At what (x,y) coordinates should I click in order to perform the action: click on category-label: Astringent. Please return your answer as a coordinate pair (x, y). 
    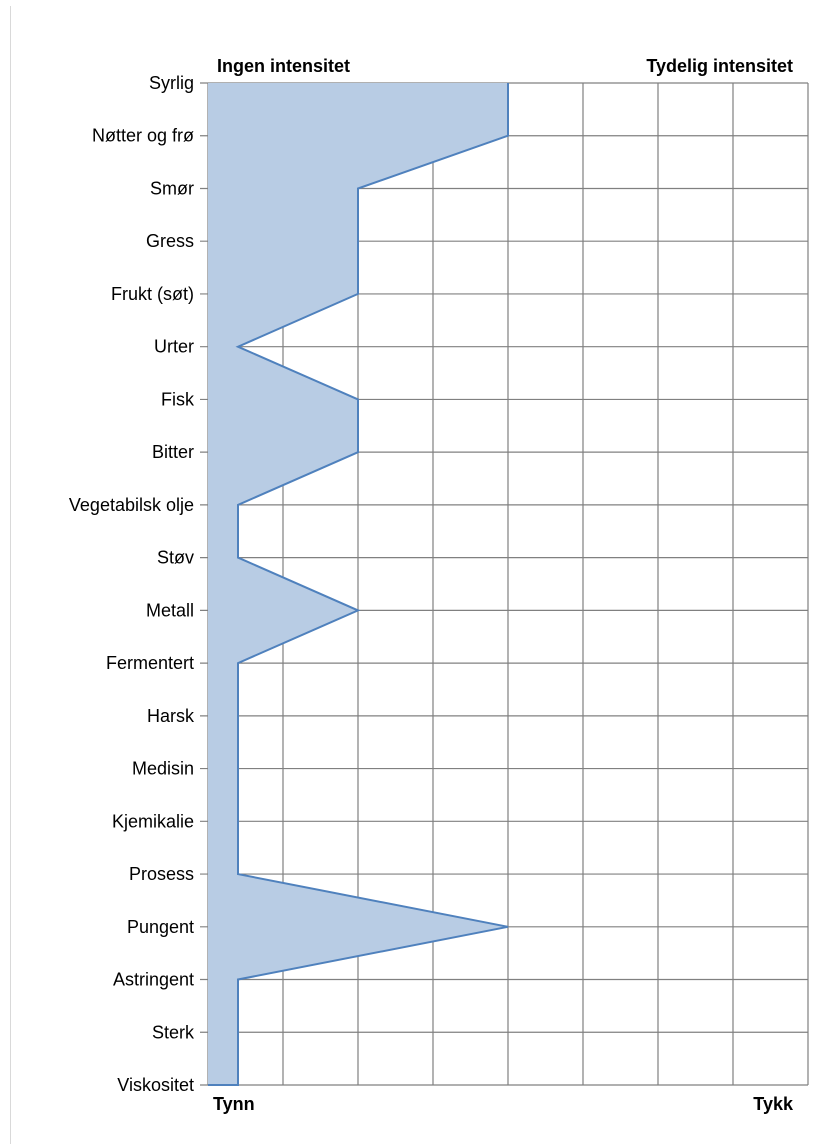
    Looking at the image, I should click on (153, 980).